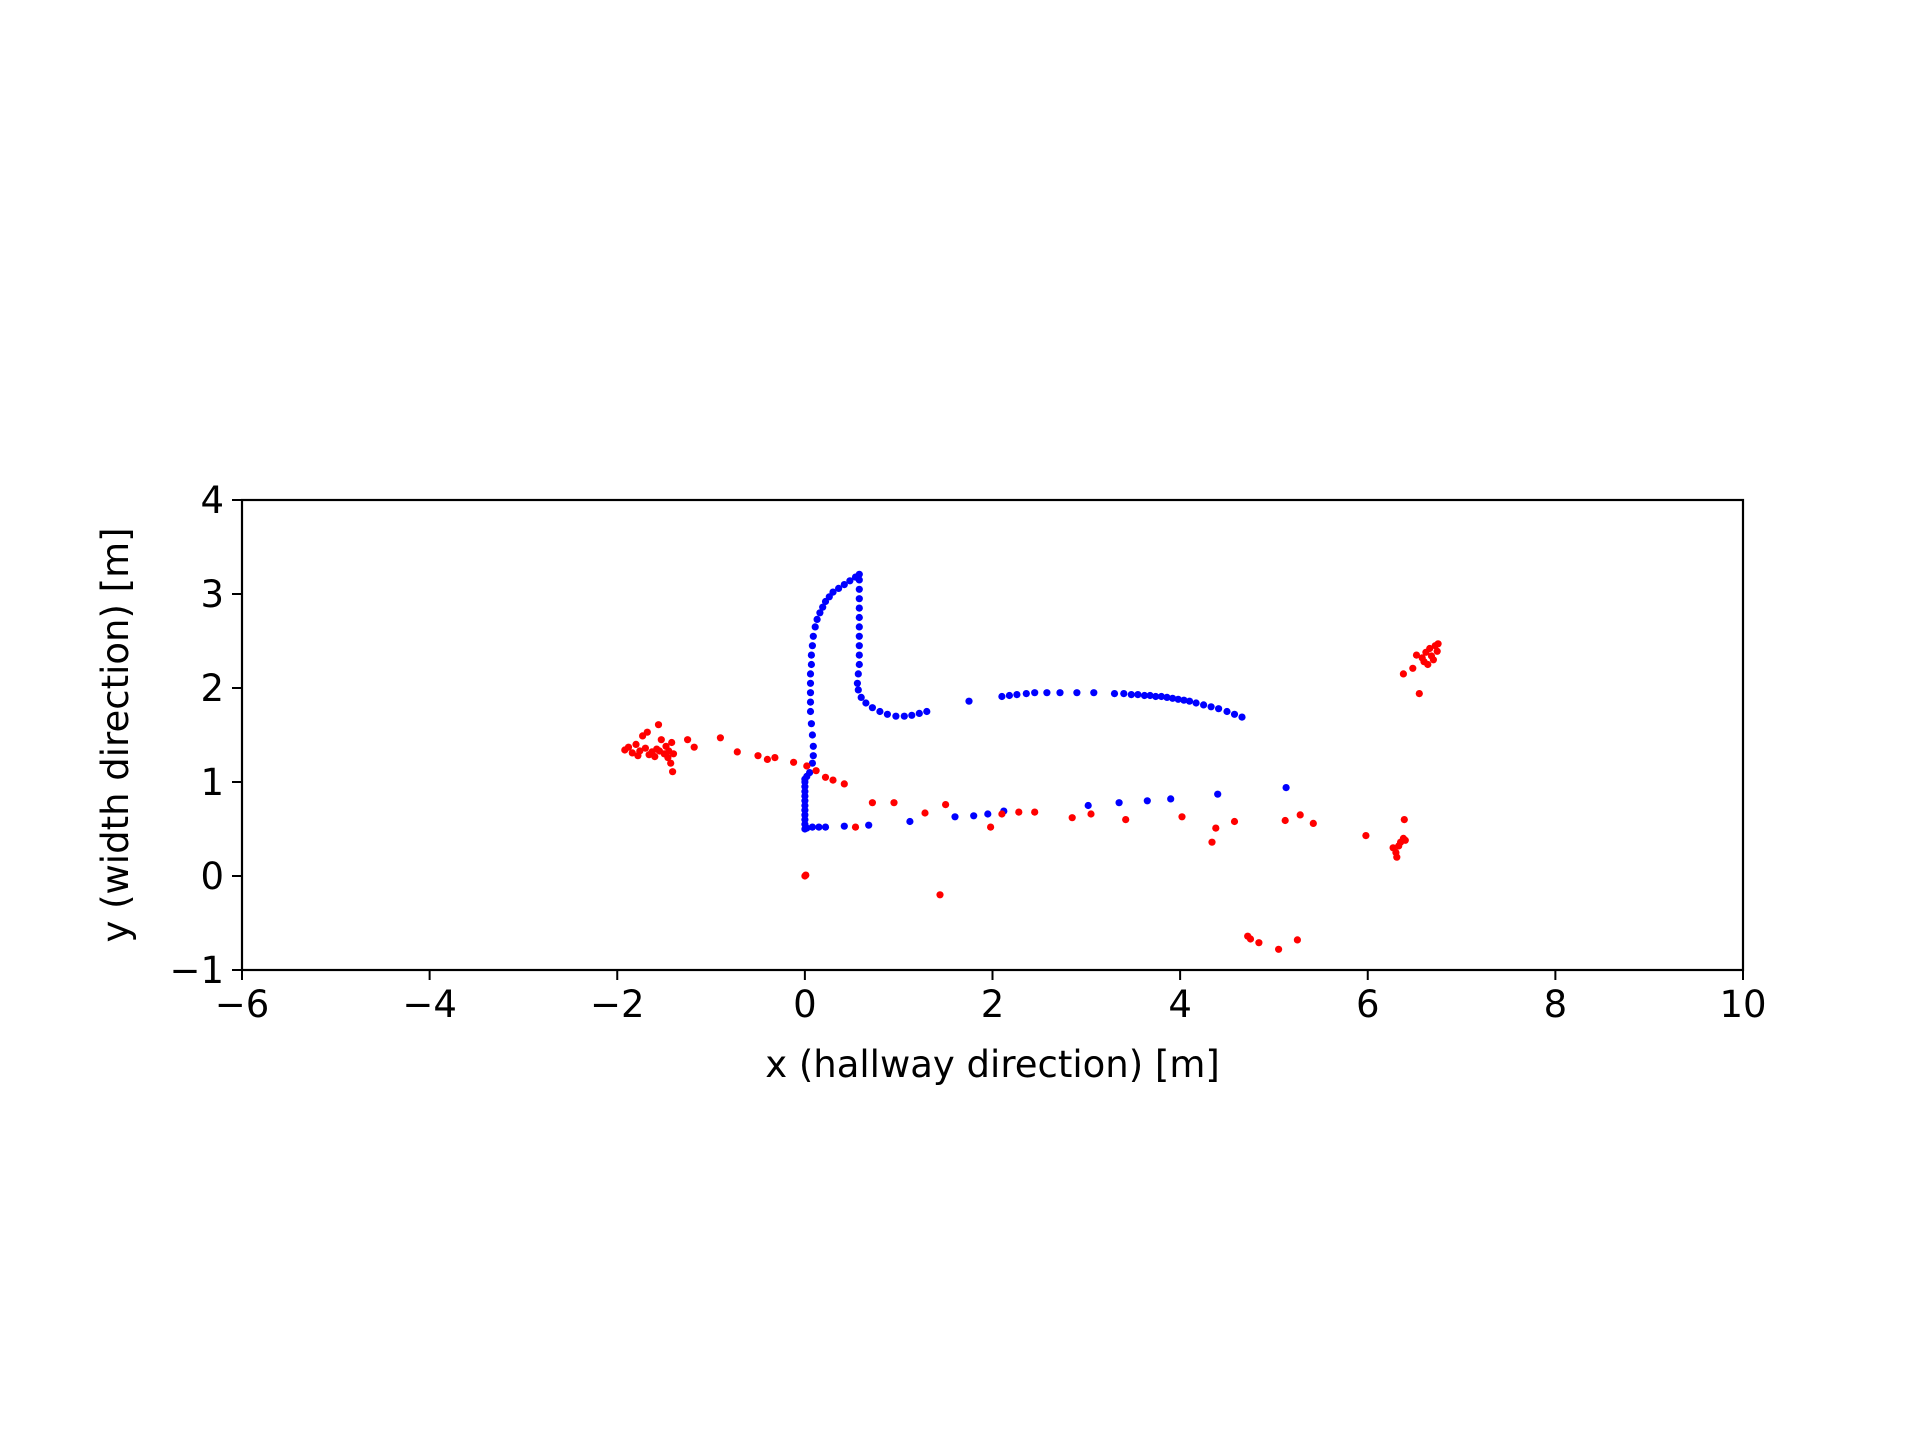  I want to click on y-tick-label: −1, so click(196, 970).